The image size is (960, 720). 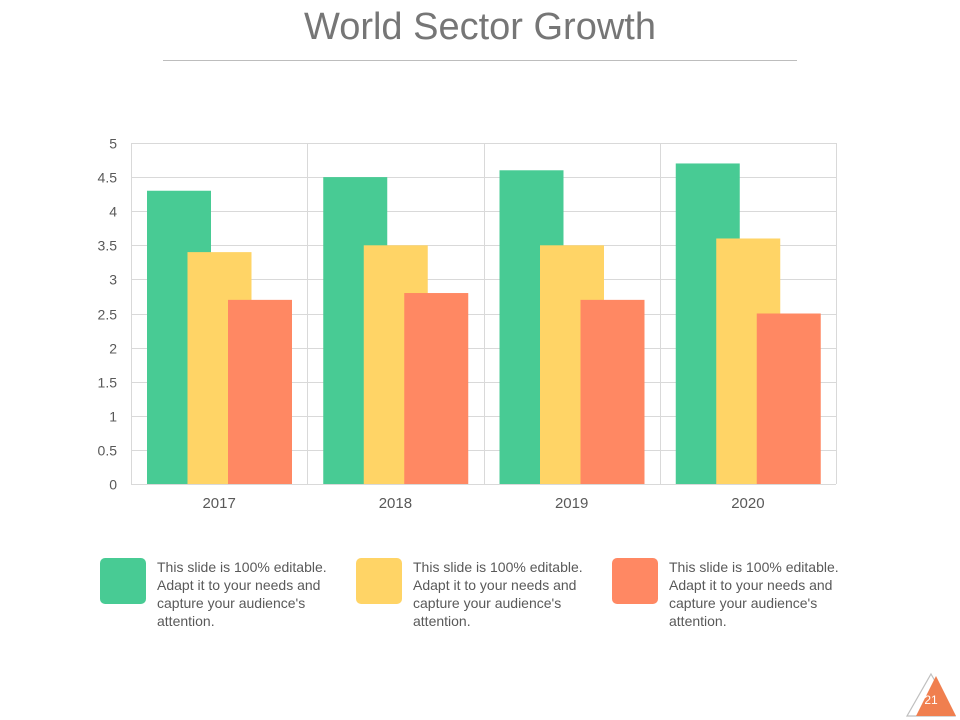 I want to click on x-tick-label: 2020, so click(x=747, y=503).